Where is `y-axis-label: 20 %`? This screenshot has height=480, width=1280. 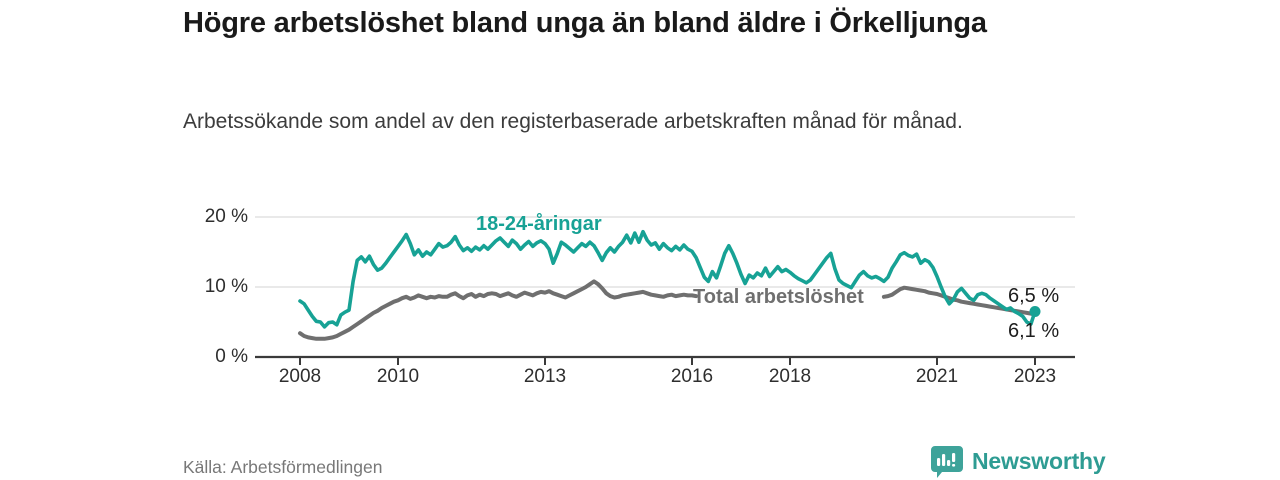 y-axis-label: 20 % is located at coordinates (226, 216).